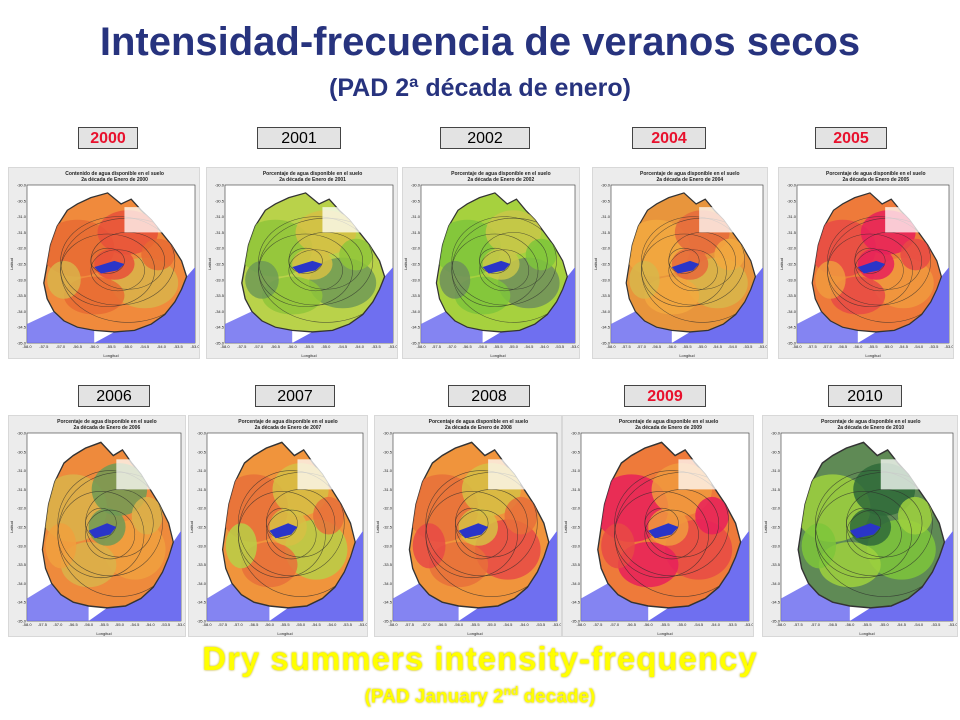 The height and width of the screenshot is (720, 960). I want to click on x-axis-label: Longitud, so click(664, 633).